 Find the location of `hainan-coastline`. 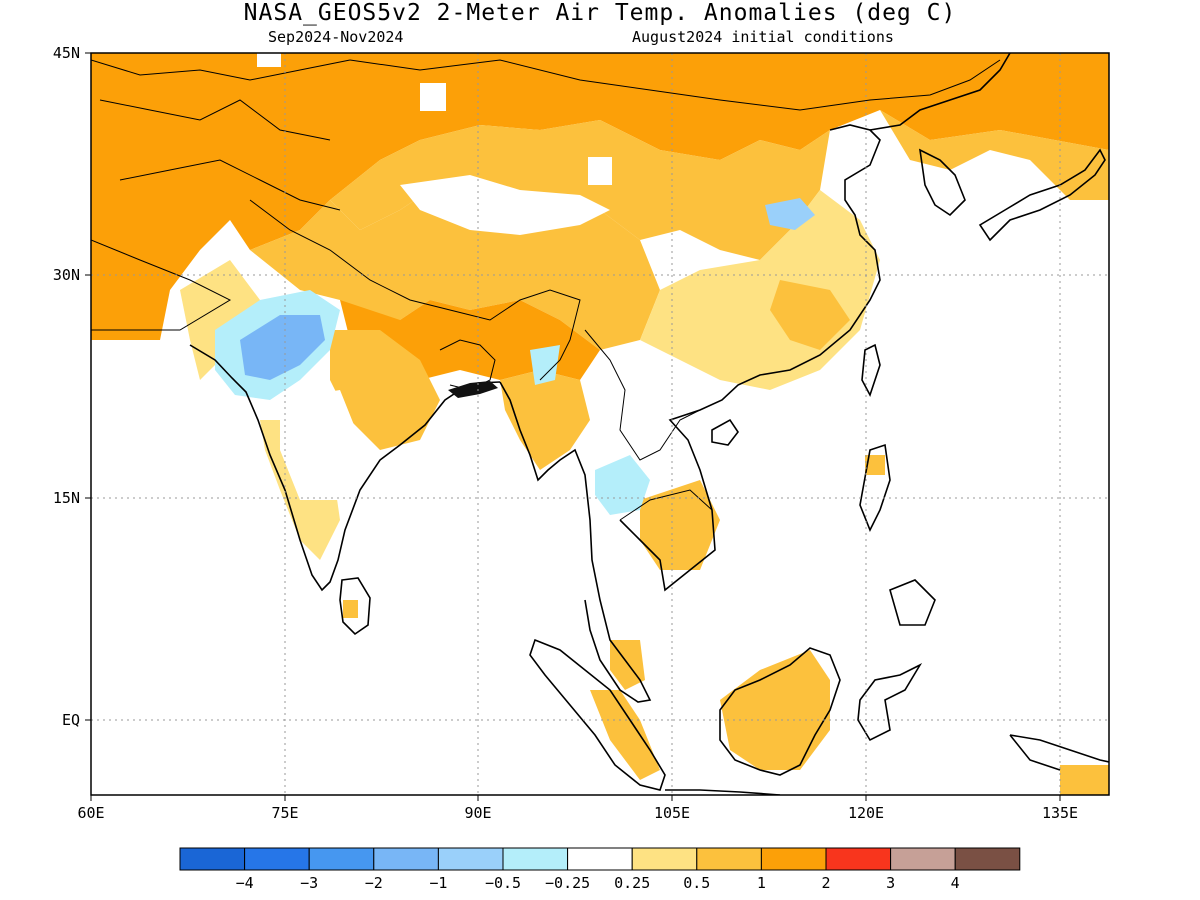

hainan-coastline is located at coordinates (725, 432).